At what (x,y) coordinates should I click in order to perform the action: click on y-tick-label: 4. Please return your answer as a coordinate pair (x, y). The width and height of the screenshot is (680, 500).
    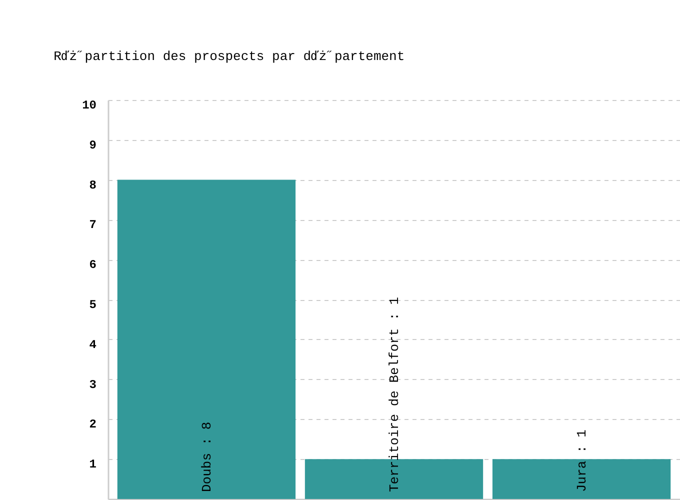
    Looking at the image, I should click on (92, 345).